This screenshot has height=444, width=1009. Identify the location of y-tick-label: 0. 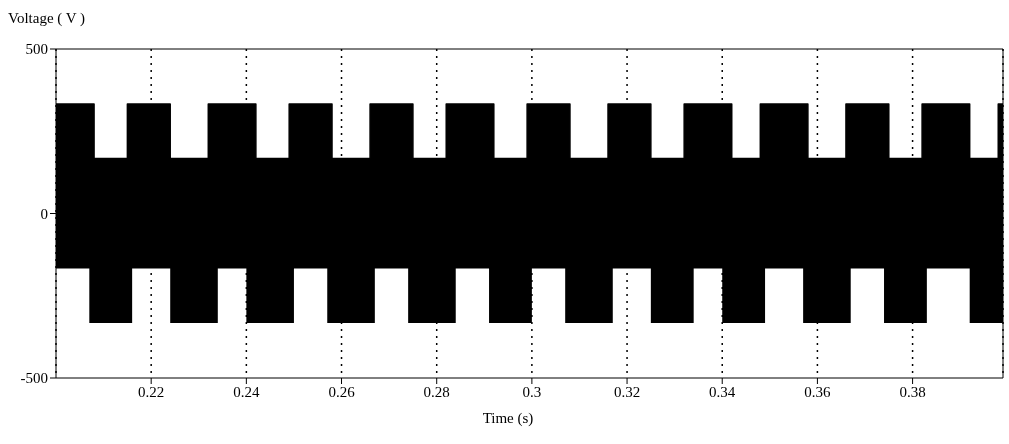
(44, 213).